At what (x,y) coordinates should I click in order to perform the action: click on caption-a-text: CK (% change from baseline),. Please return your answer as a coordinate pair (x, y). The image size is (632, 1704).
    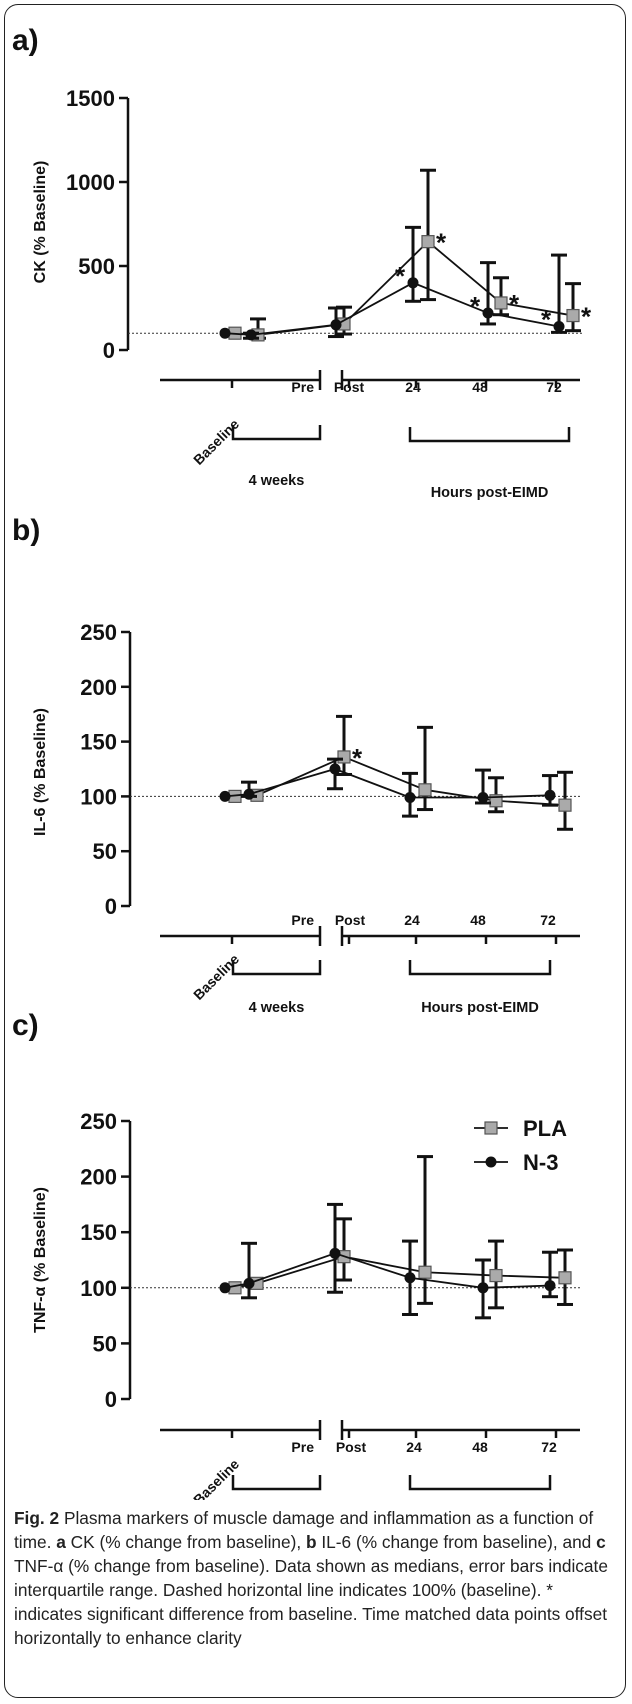
    Looking at the image, I should click on (185, 1542).